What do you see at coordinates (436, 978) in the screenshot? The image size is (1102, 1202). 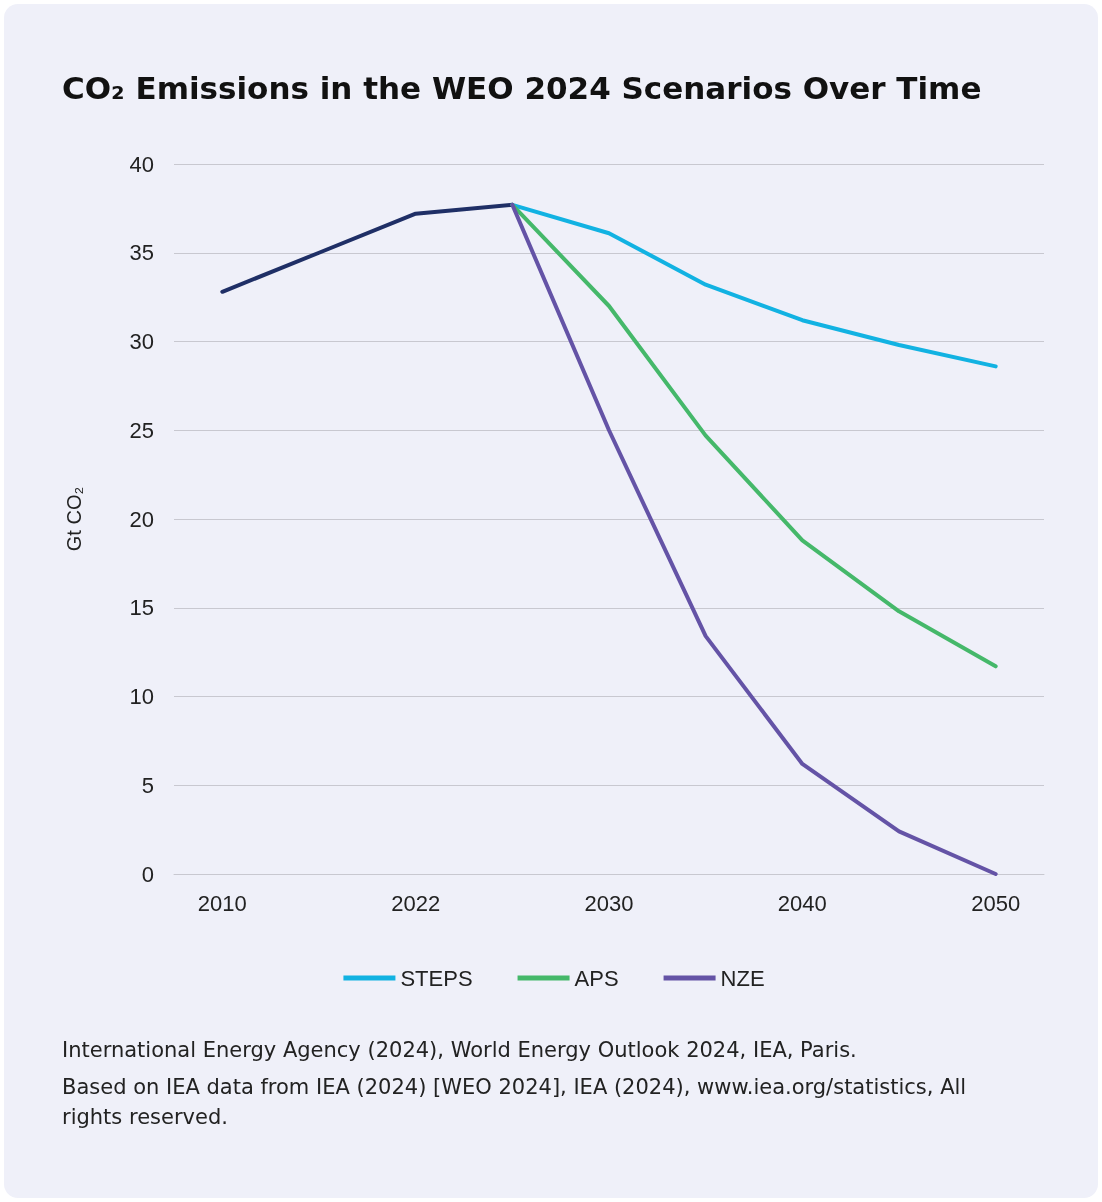 I see `legend-label: STEPS` at bounding box center [436, 978].